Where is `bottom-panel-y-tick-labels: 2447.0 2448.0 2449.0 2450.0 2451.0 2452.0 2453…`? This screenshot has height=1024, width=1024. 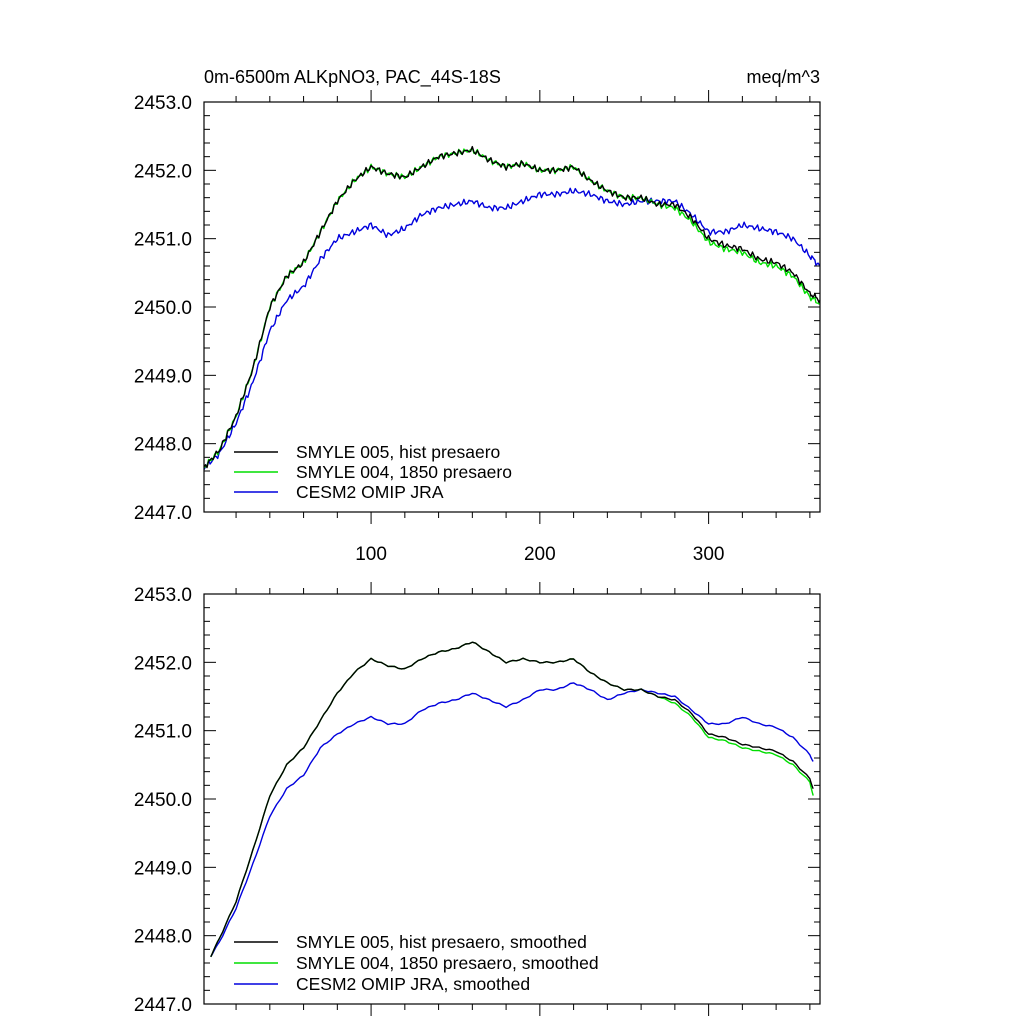 bottom-panel-y-tick-labels: 2447.0 2448.0 2449.0 2450.0 2451.0 2452.0 2453… is located at coordinates (163, 800).